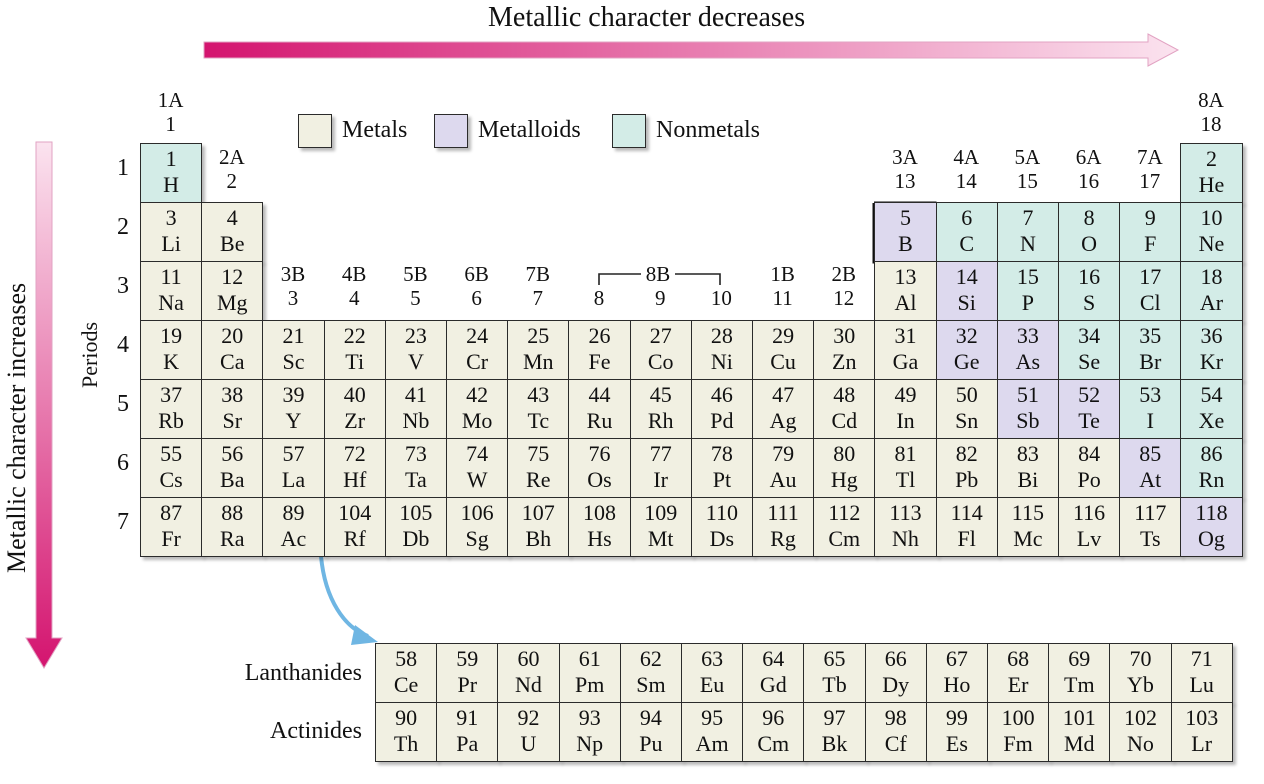  I want to click on element-symbol: Zn, so click(844, 361).